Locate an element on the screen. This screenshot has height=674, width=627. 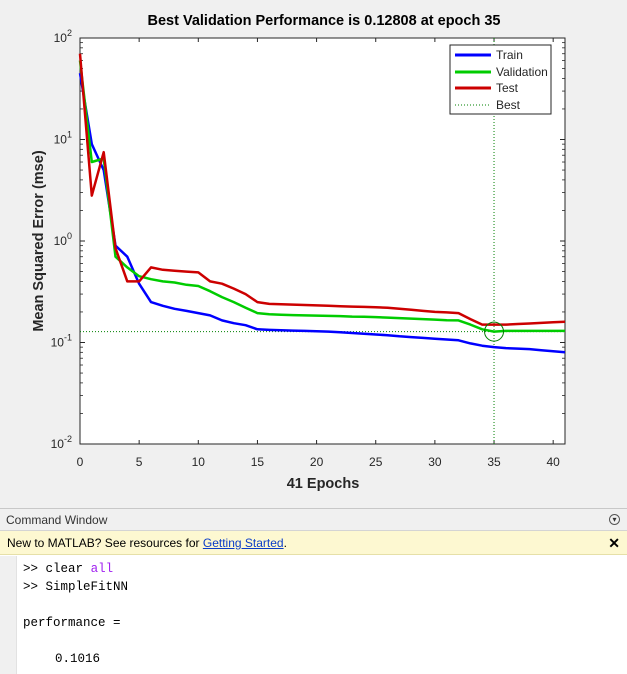
console-line-1: >> clear all is located at coordinates (68, 569).